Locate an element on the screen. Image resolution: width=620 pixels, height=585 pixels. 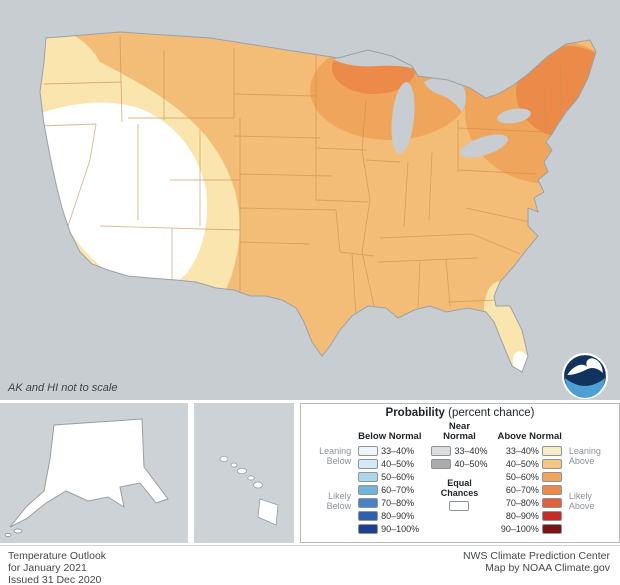
footer-credit-line2: Map by NOAA Climate.gov is located at coordinates (547, 568).